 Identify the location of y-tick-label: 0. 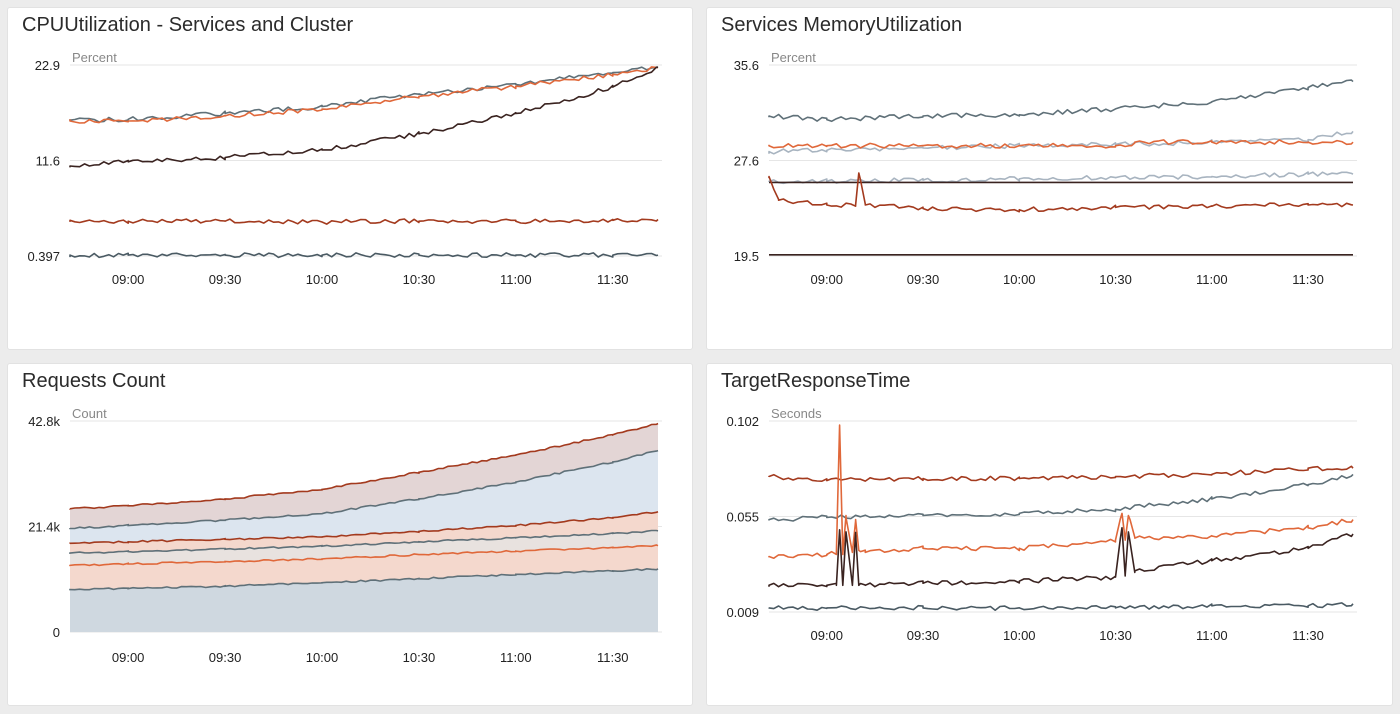
(56, 632).